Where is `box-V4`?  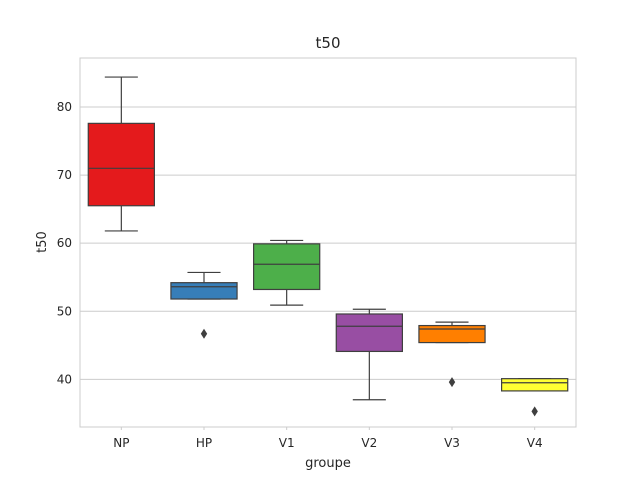
box-V4 is located at coordinates (535, 397).